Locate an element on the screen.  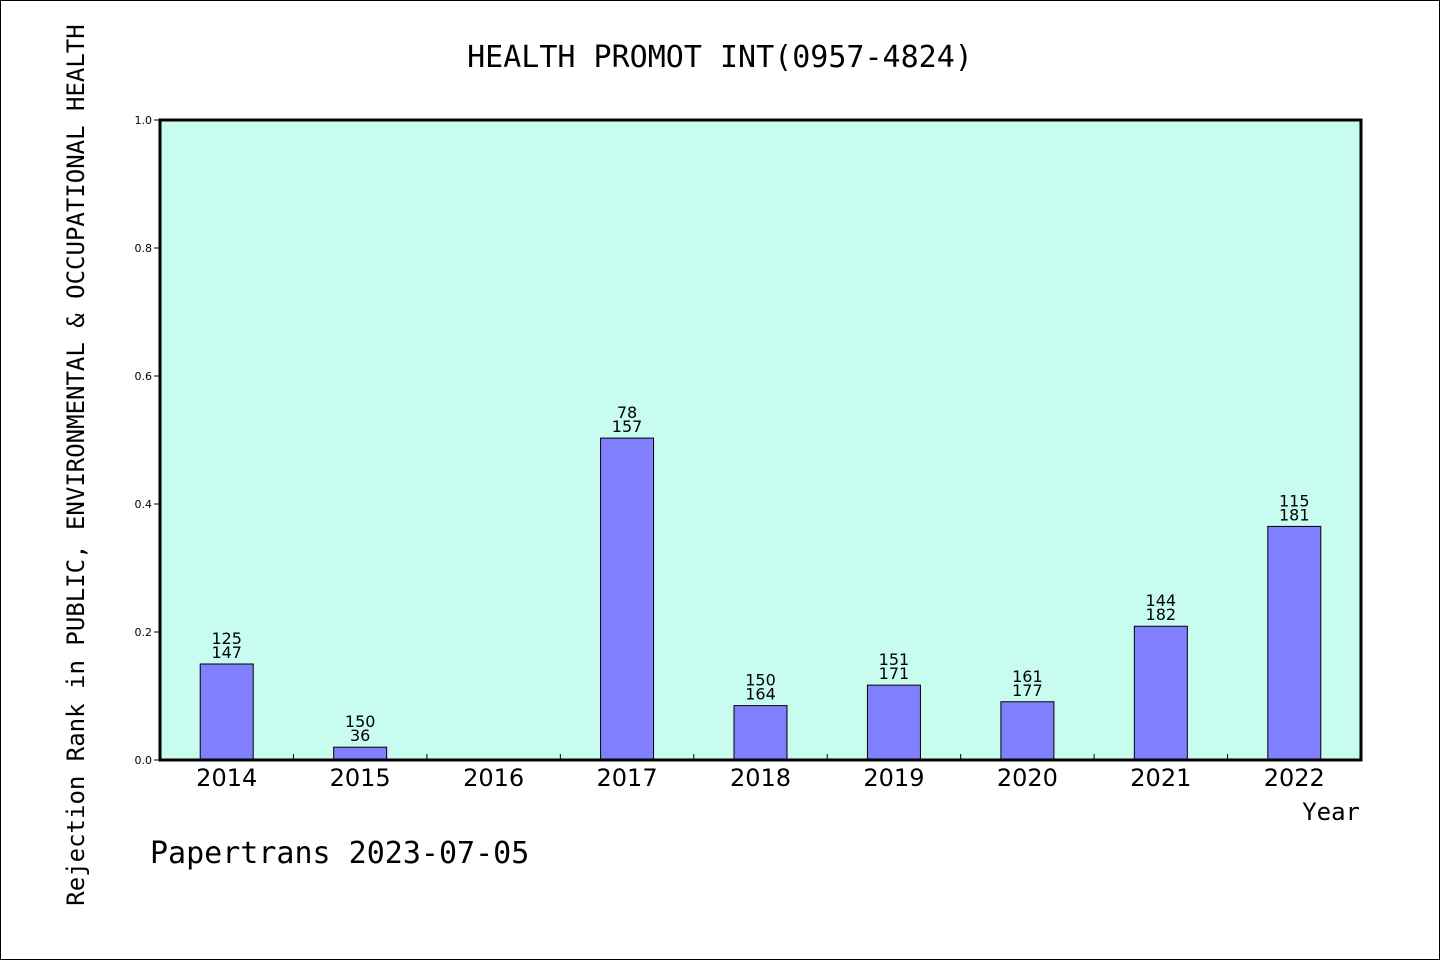
footer-text: Papertrans 2023-07-05 is located at coordinates (339, 853).